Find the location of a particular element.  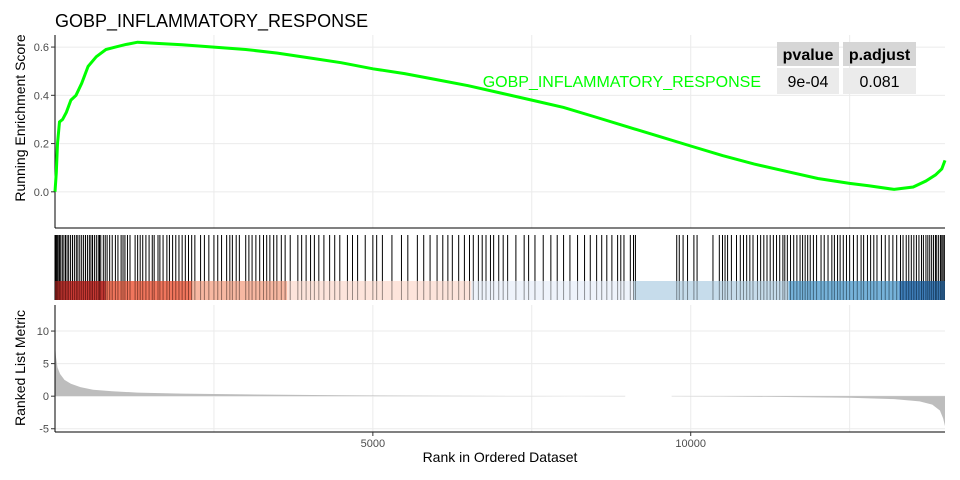

es-y-tick-label: 0.6 is located at coordinates (41, 48).